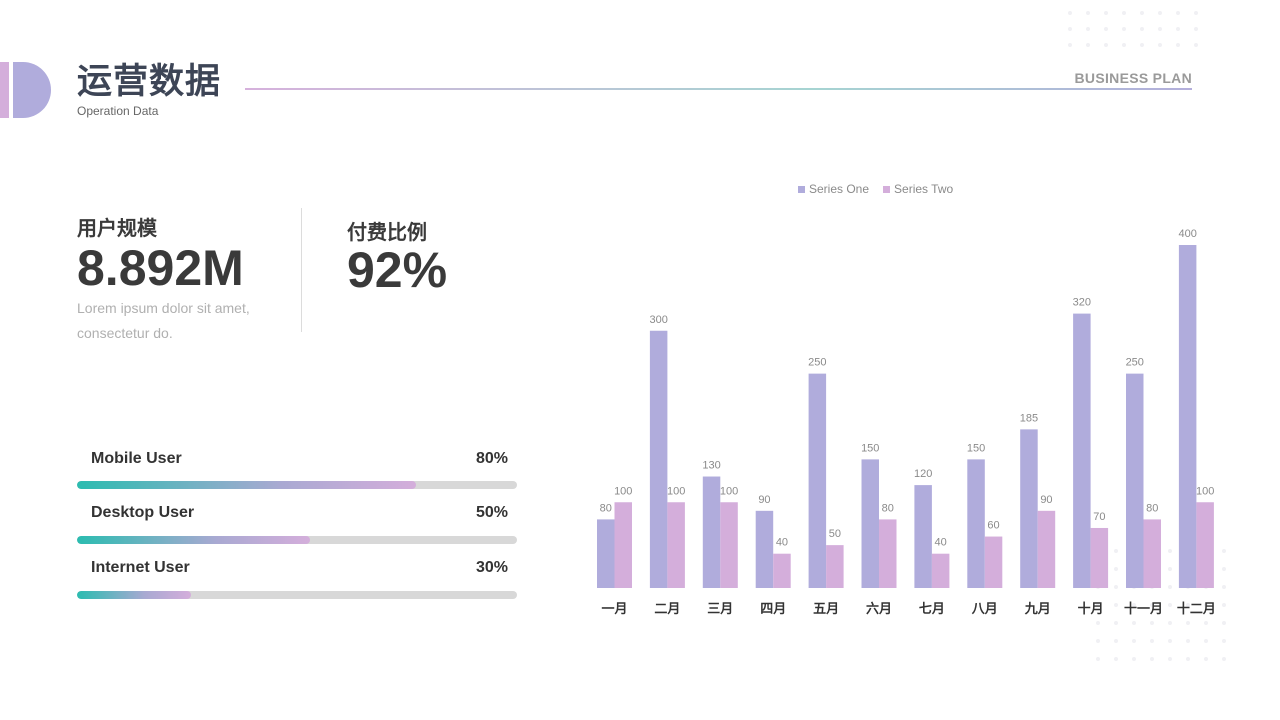 The width and height of the screenshot is (1280, 720). I want to click on data-label-series-two-7: 40, so click(941, 543).